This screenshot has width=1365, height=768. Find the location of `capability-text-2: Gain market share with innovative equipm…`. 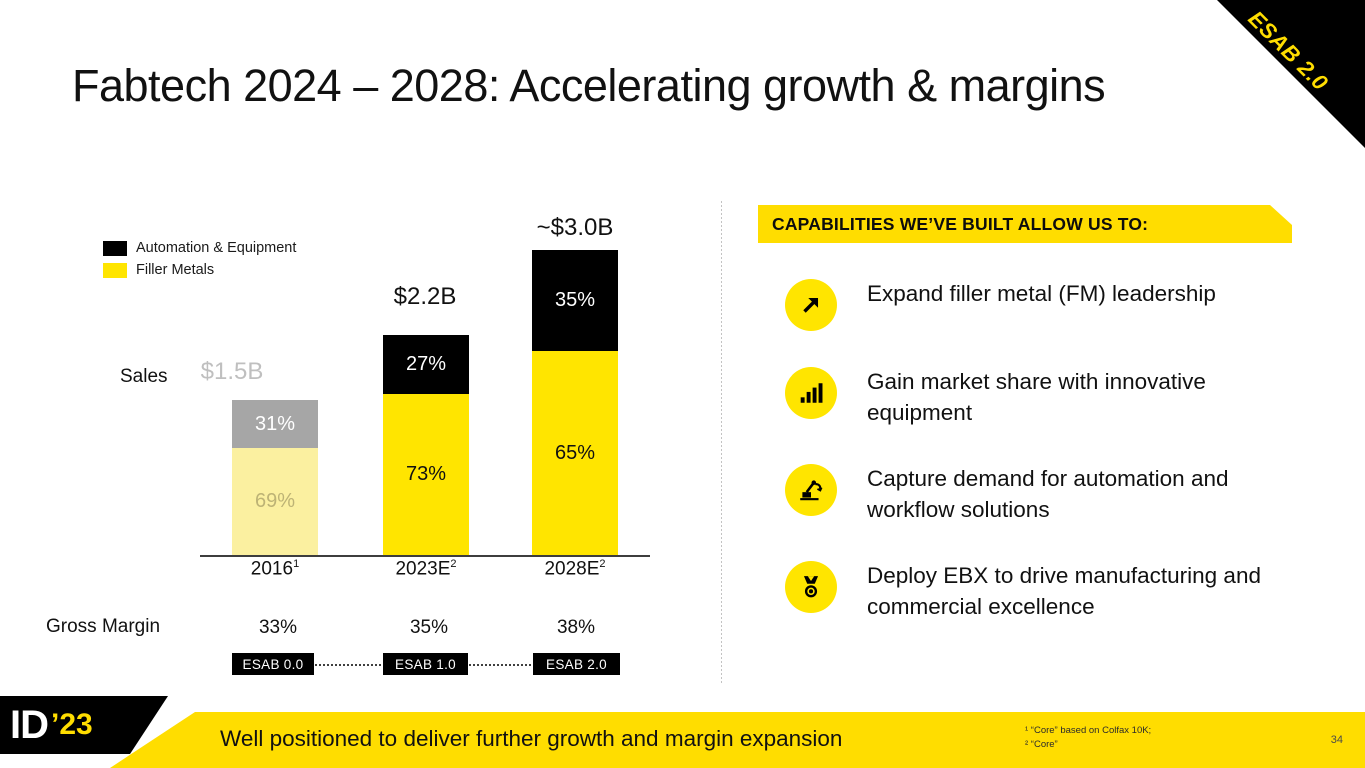

capability-text-2: Gain market share with innovative equipm… is located at coordinates (1036, 397).